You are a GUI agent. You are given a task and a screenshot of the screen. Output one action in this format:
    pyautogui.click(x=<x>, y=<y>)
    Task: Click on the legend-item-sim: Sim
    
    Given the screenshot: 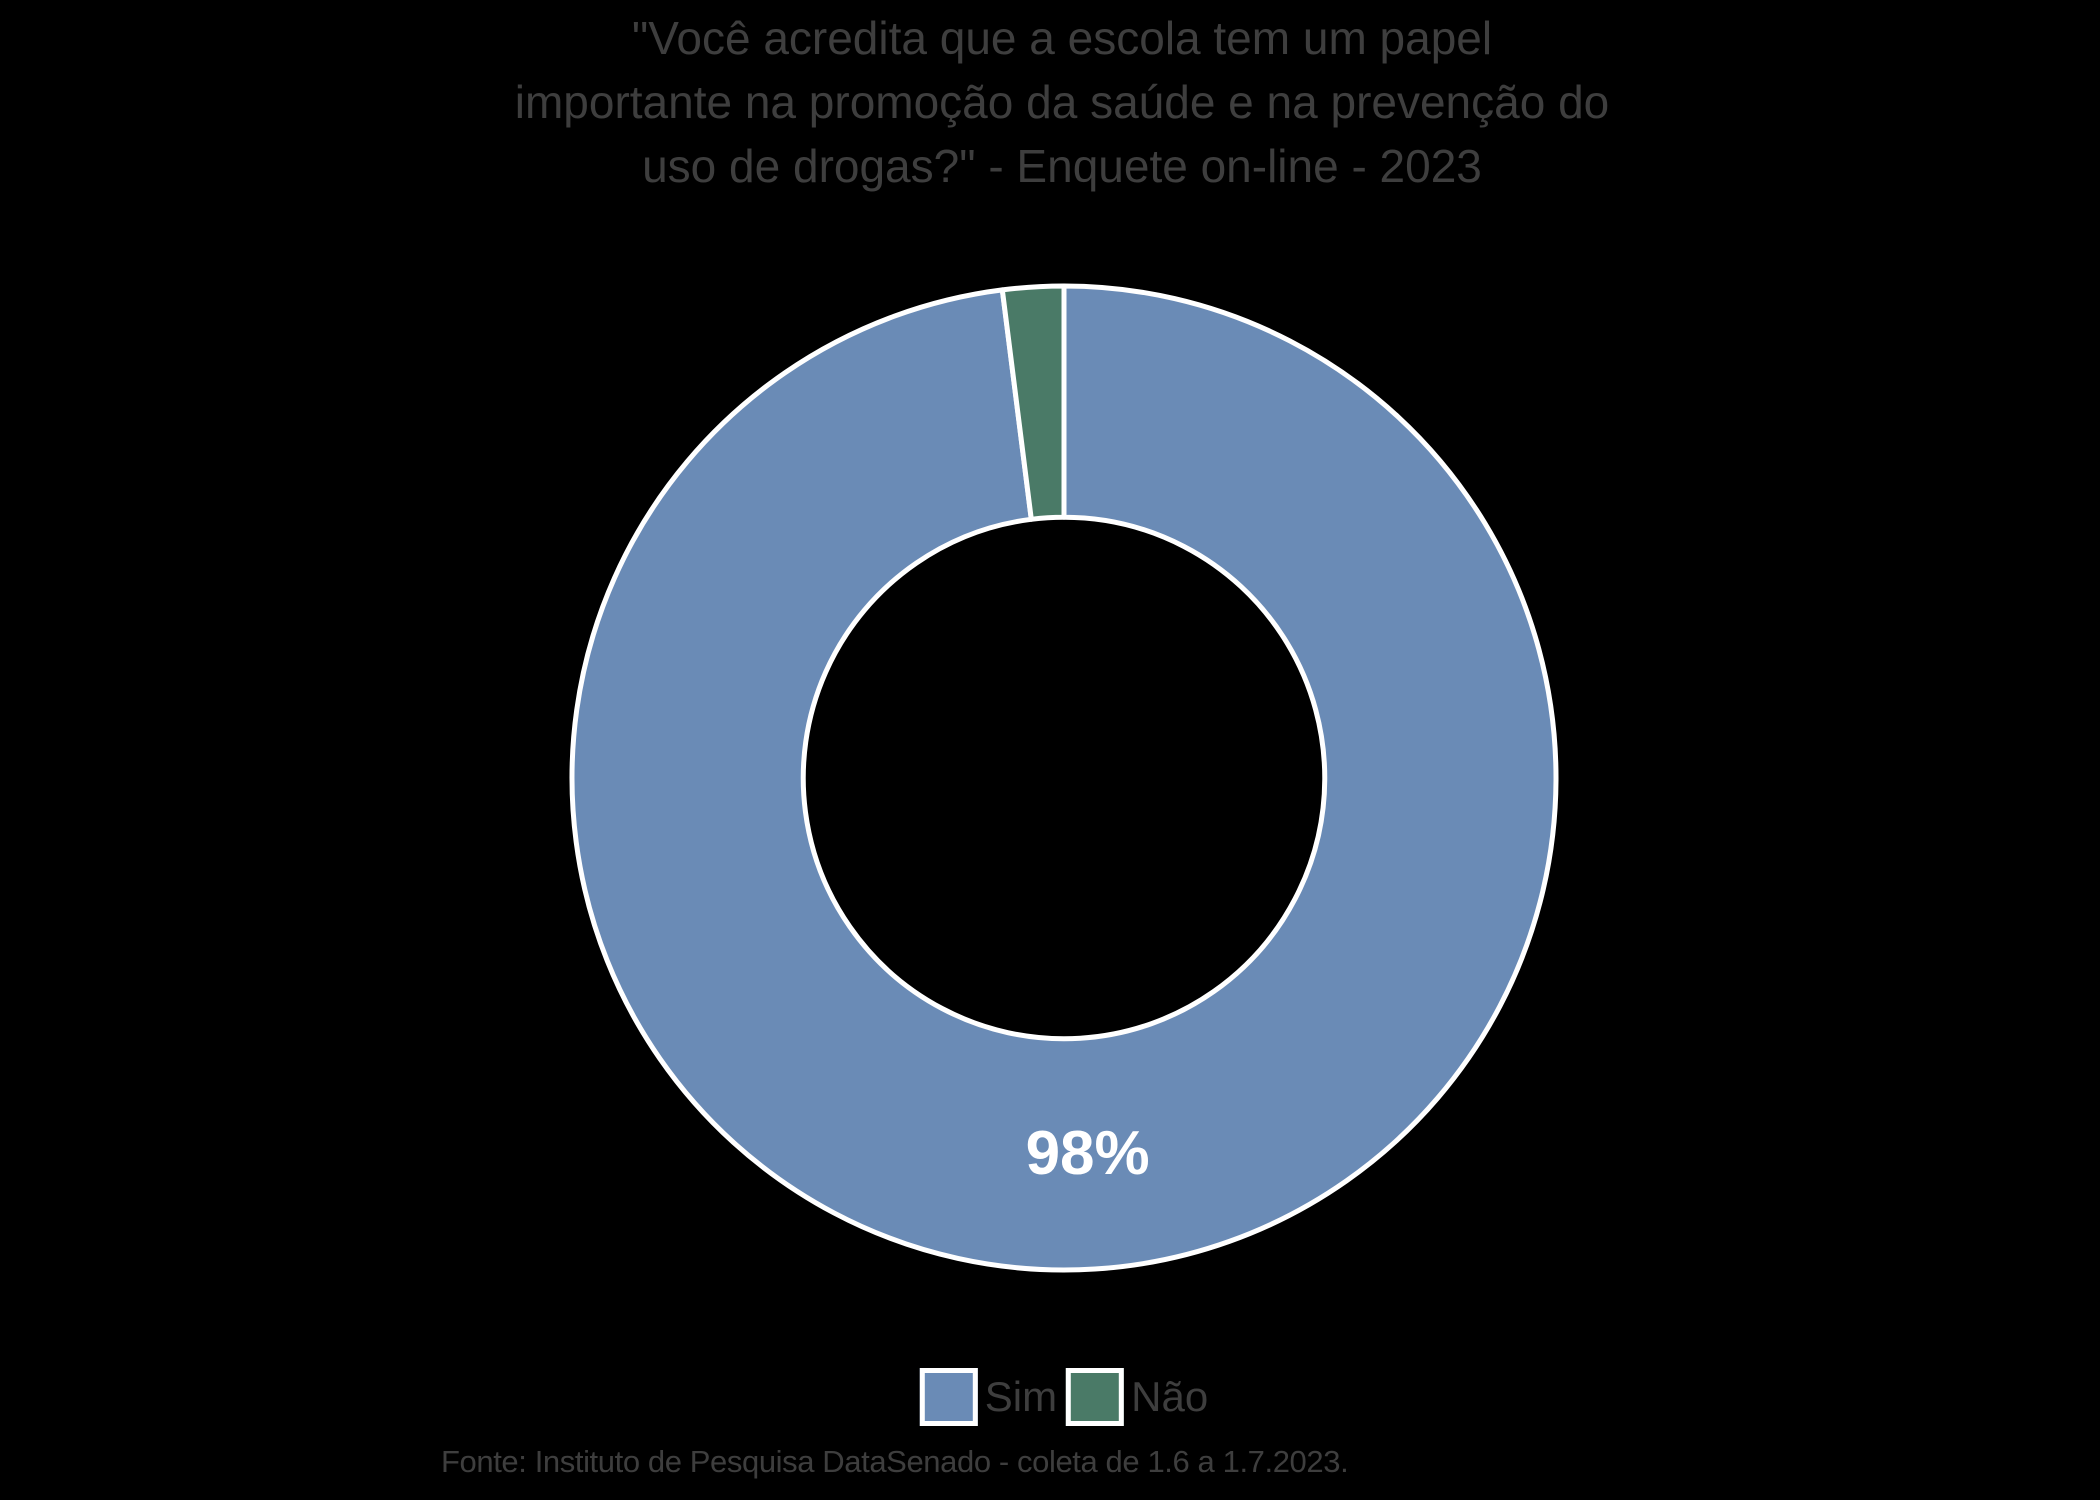 What is the action you would take?
    pyautogui.click(x=988, y=1397)
    